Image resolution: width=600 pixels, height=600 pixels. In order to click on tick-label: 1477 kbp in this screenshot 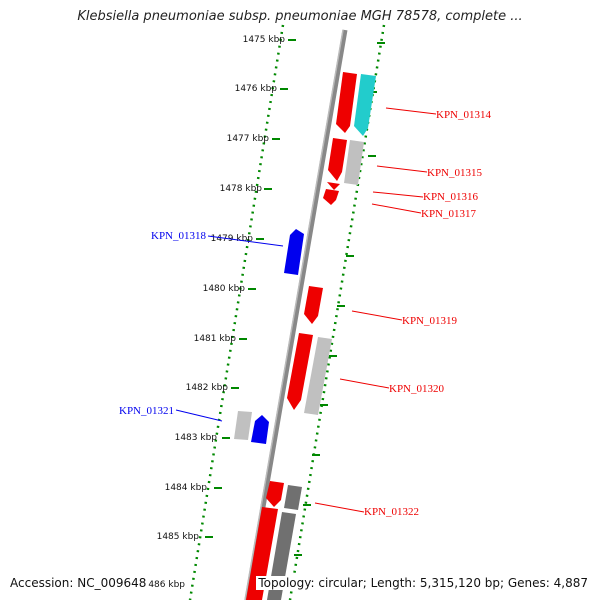, I will do `click(248, 139)`.